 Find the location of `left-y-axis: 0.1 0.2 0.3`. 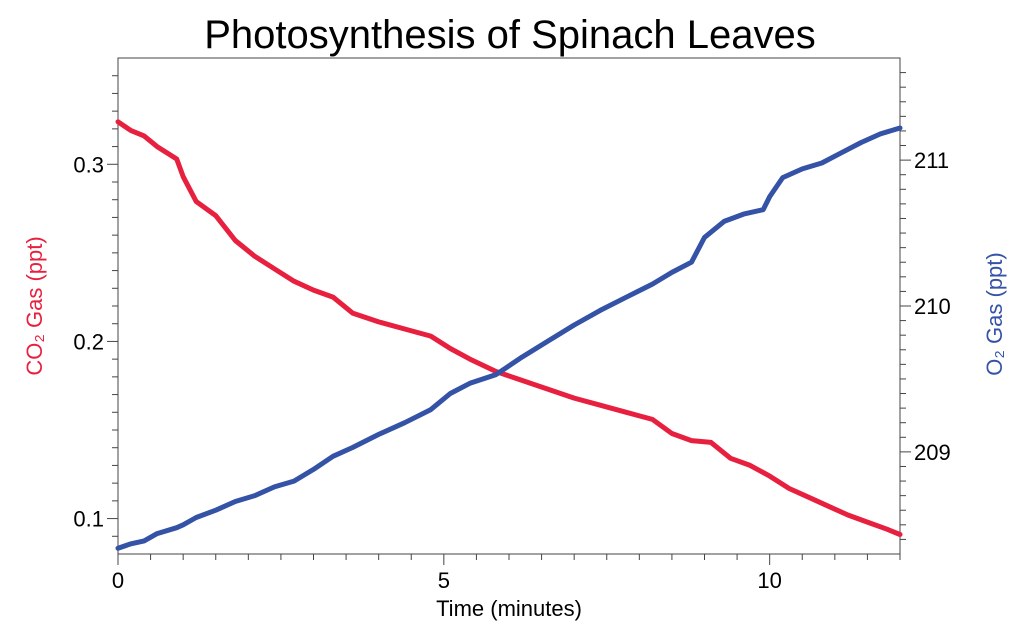

left-y-axis: 0.1 0.2 0.3 is located at coordinates (95, 306).